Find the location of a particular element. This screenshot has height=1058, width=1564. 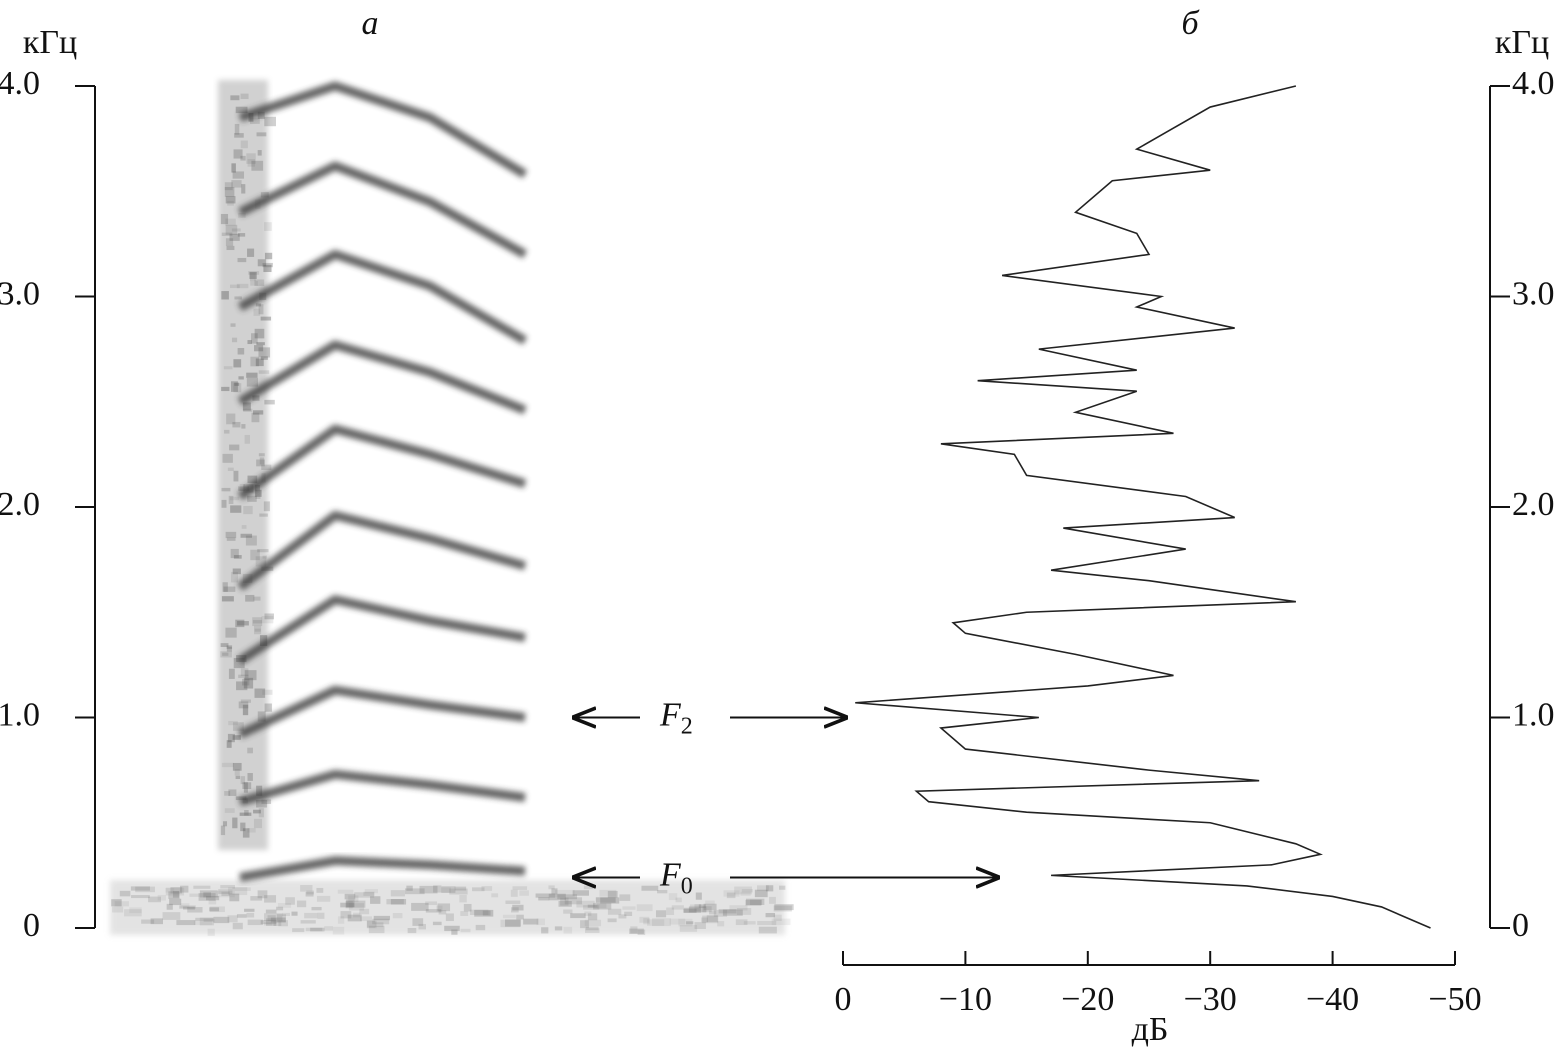

y-tick-label: 3.0 is located at coordinates (20, 293).